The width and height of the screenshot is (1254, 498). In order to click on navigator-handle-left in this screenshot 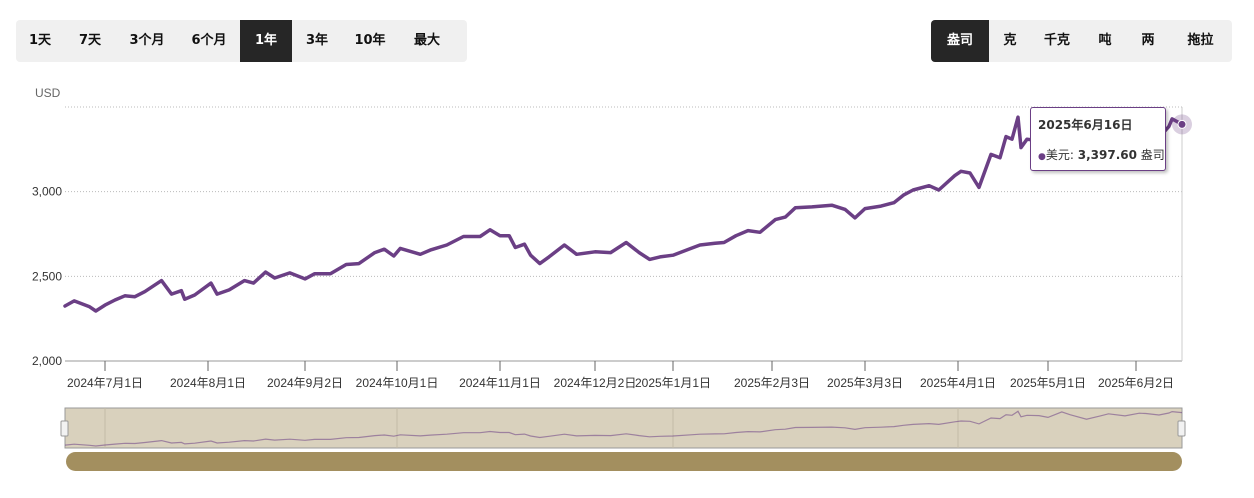, I will do `click(64, 428)`.